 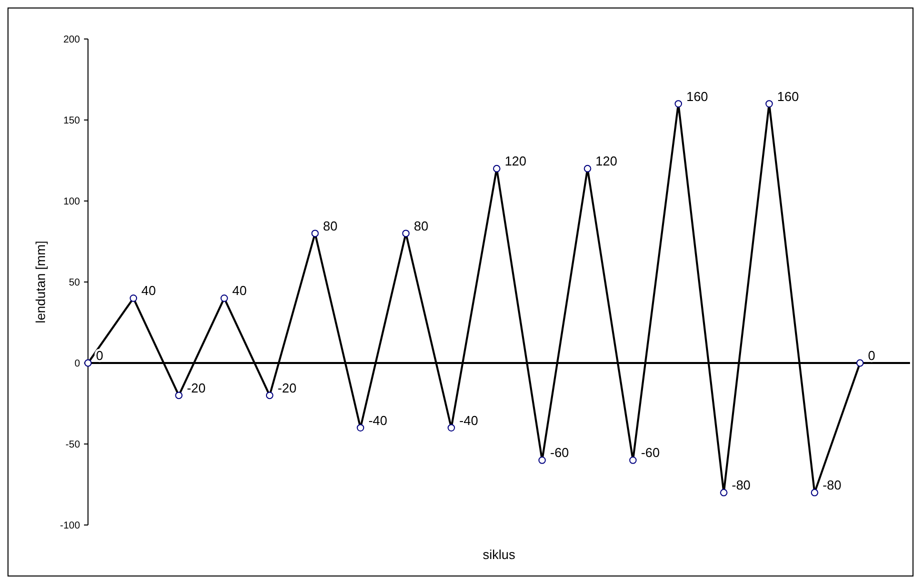 I want to click on y-tick-label: -50, so click(x=73, y=445).